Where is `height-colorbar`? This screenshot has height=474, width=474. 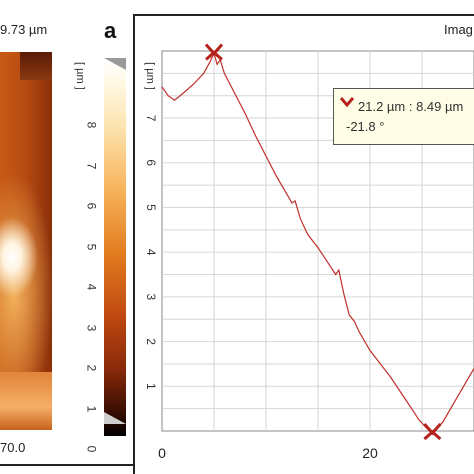
height-colorbar is located at coordinates (115, 247).